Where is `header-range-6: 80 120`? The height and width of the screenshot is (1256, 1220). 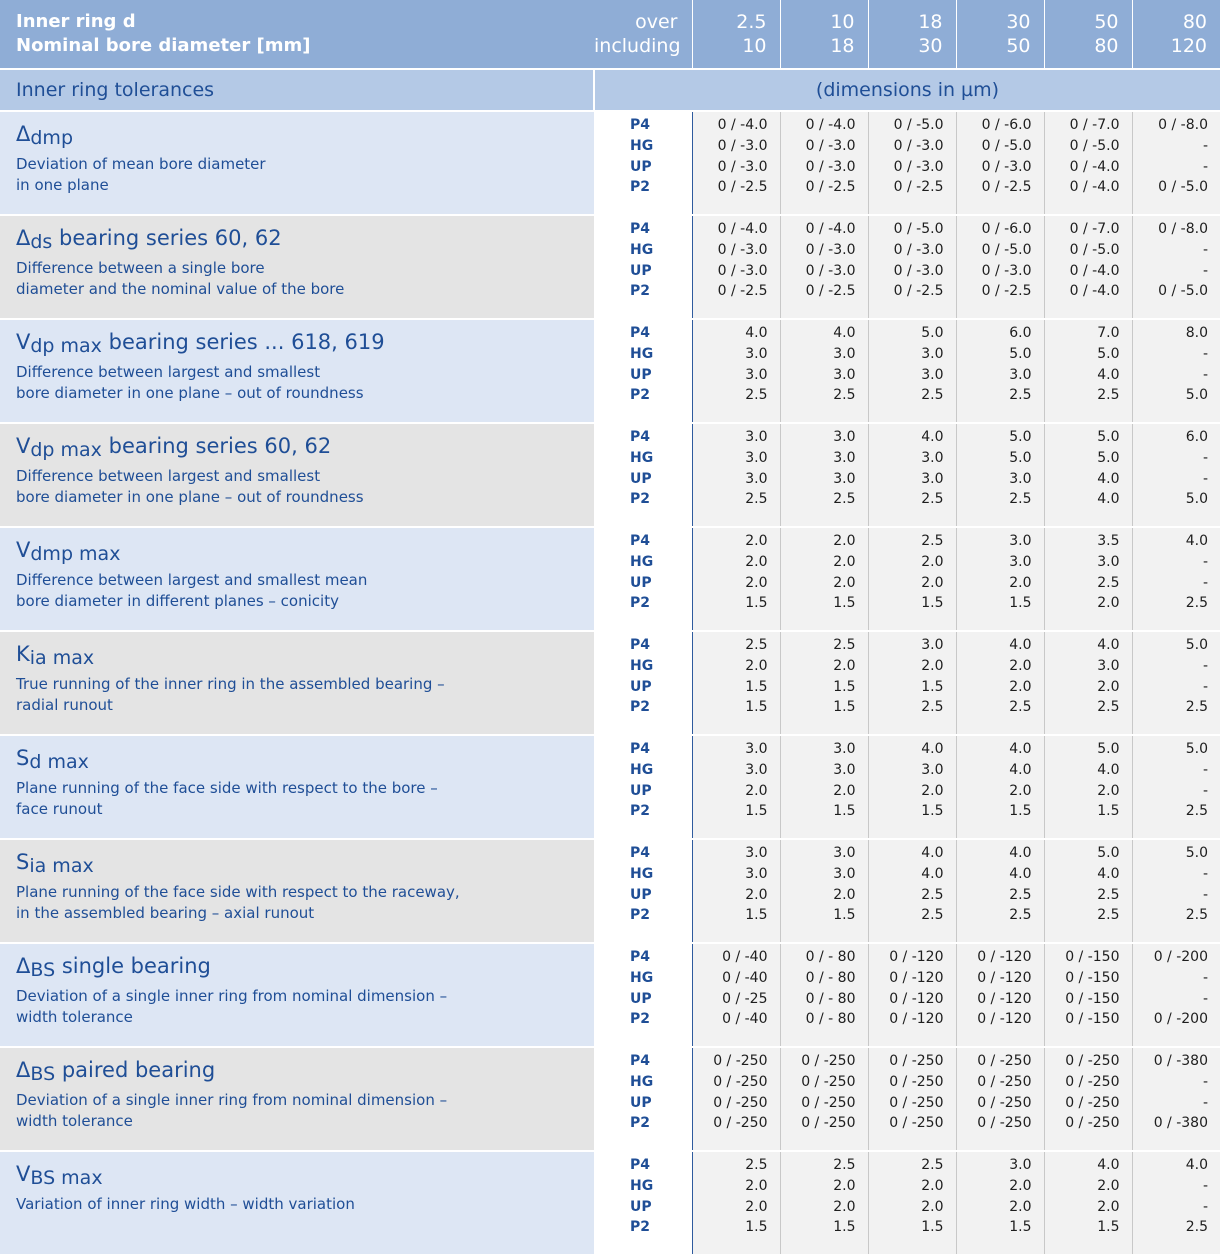
header-range-6: 80 120 is located at coordinates (1175, 35).